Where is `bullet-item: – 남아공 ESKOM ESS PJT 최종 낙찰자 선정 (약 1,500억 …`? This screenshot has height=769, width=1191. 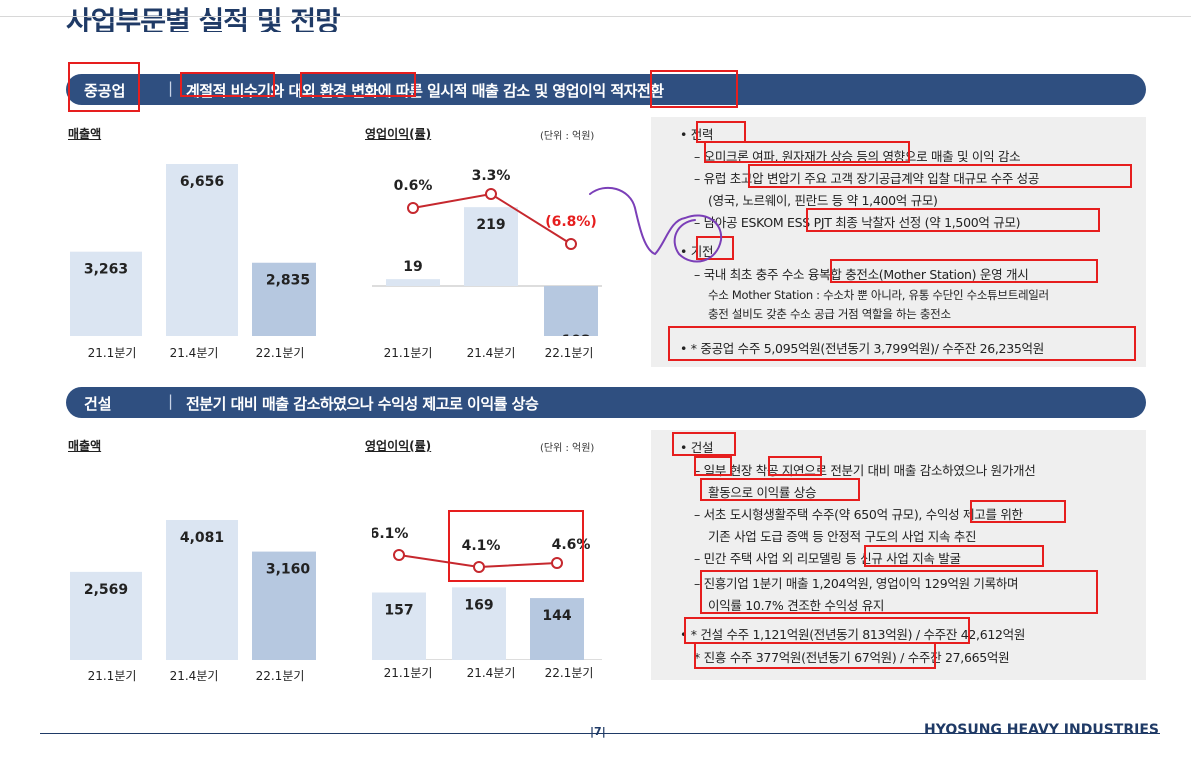
bullet-item: – 남아공 ESKOM ESS PJT 최종 낙찰자 선정 (약 1,500억 … is located at coordinates (857, 222).